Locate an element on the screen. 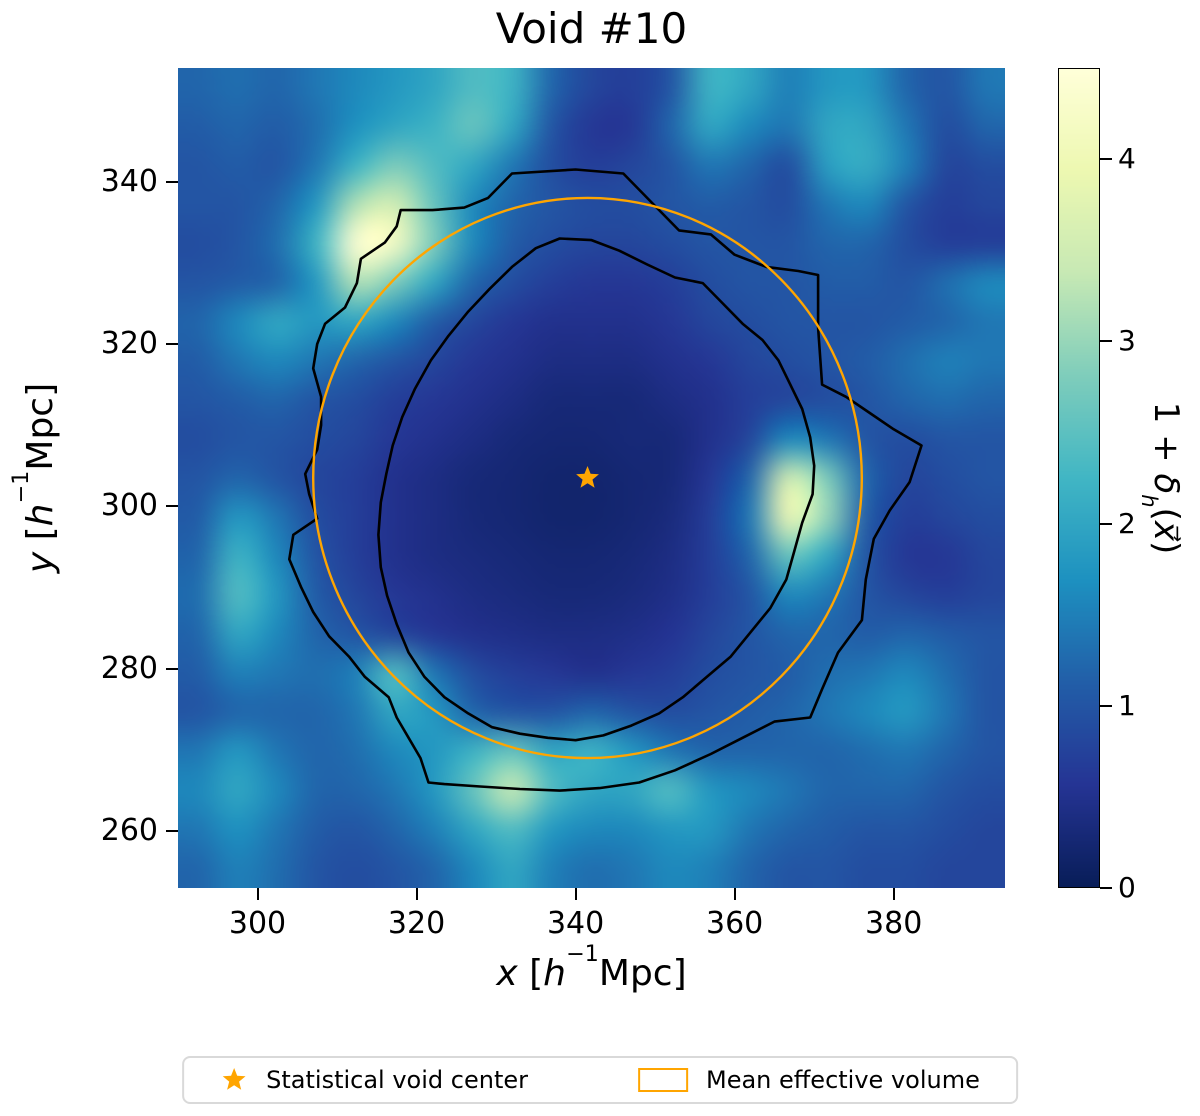 Image resolution: width=1200 pixels, height=1116 pixels. colorbar is located at coordinates (1079, 478).